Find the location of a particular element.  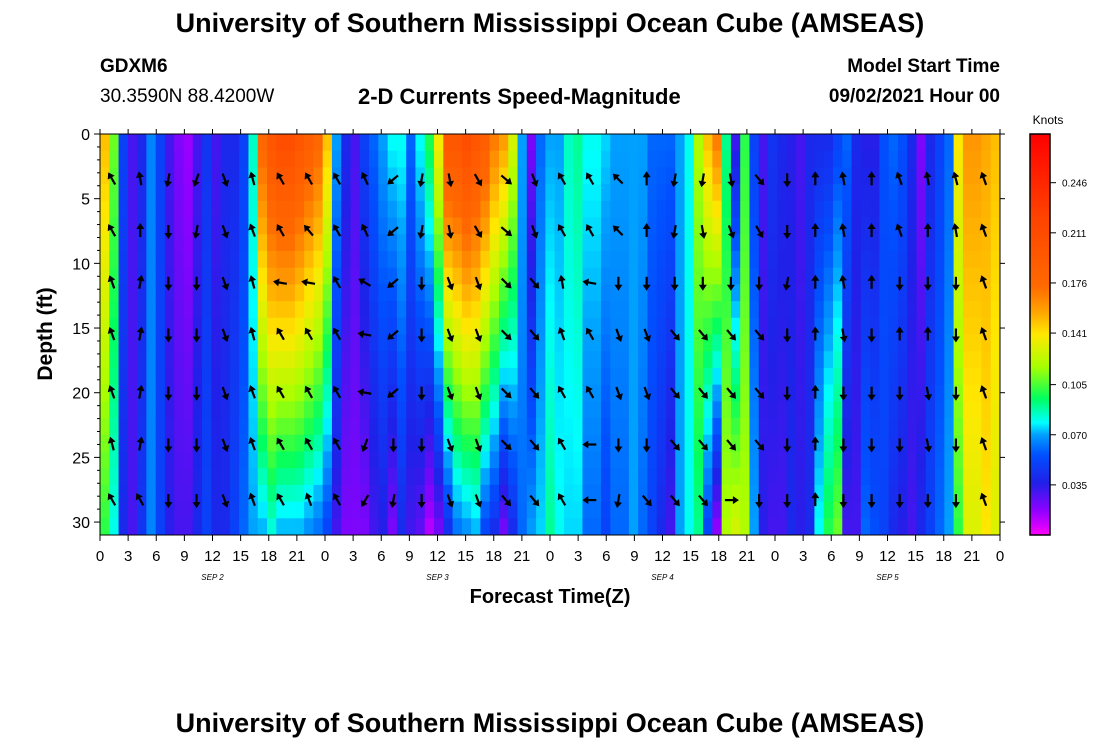

x-tick-label: 15 is located at coordinates (240, 556).